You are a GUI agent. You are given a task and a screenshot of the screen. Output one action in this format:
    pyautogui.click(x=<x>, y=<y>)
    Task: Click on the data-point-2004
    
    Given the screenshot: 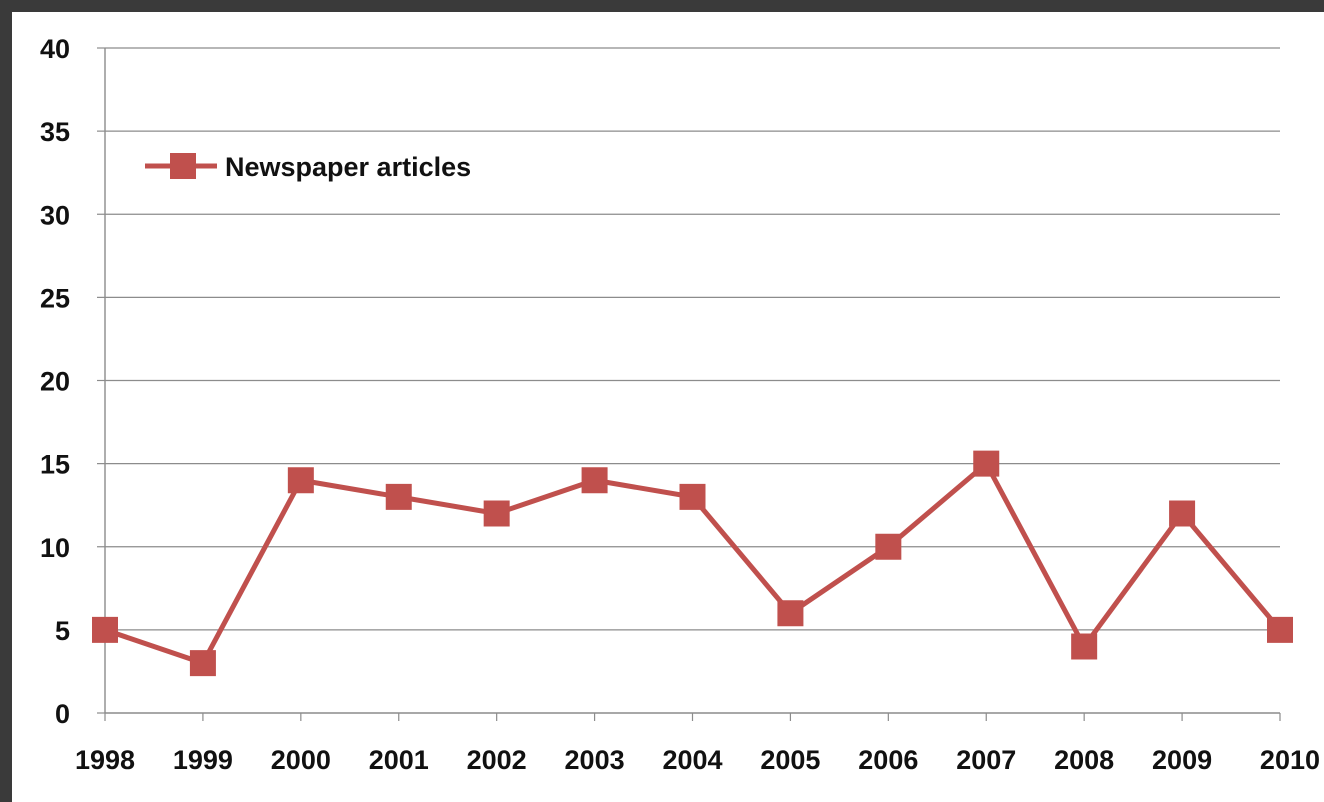 What is the action you would take?
    pyautogui.click(x=692, y=496)
    